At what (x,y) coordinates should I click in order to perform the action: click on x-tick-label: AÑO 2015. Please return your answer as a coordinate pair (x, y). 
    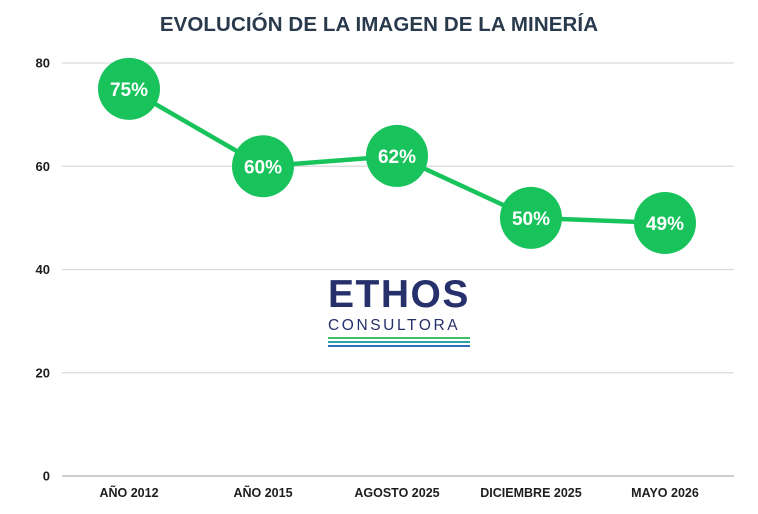
    Looking at the image, I should click on (262, 492).